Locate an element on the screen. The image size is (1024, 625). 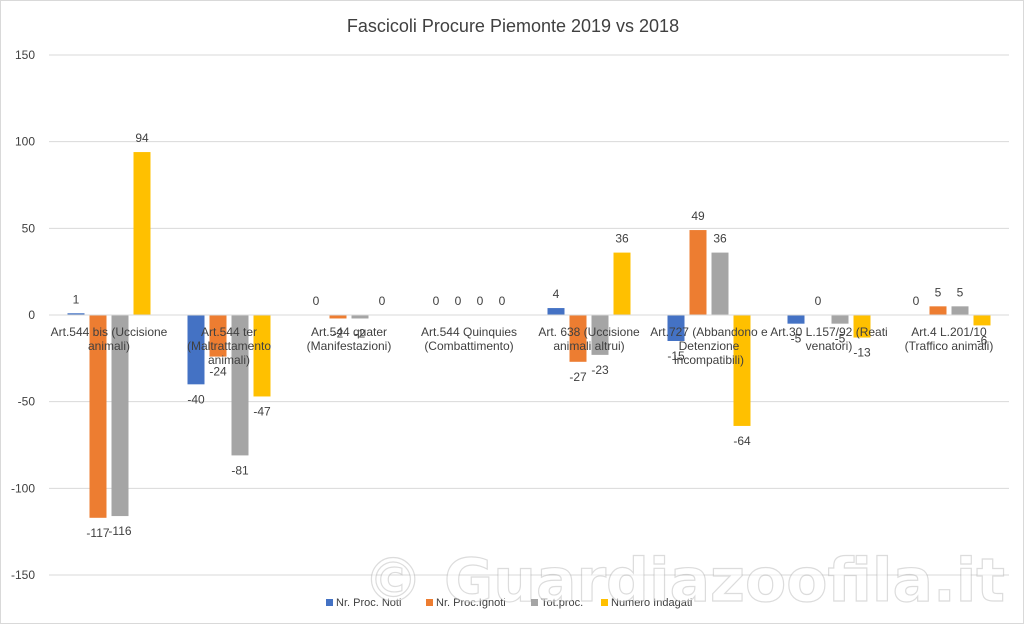
data-label: -15 is located at coordinates (676, 356).